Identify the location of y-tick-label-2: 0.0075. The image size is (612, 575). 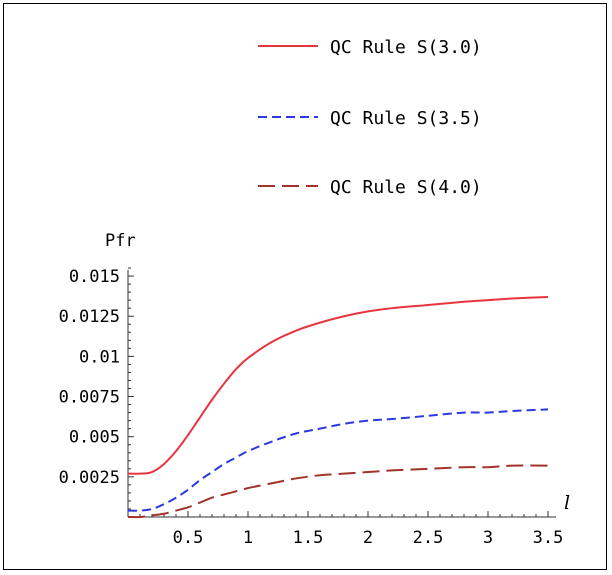
(89, 398).